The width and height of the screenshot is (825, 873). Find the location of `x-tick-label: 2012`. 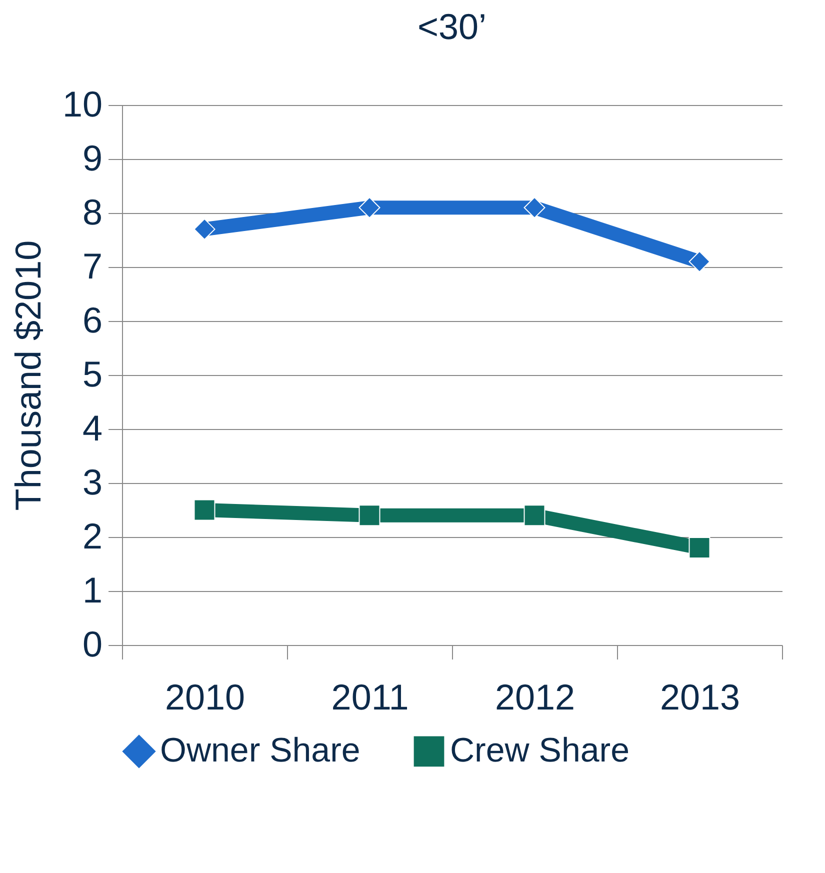

x-tick-label: 2012 is located at coordinates (535, 697).